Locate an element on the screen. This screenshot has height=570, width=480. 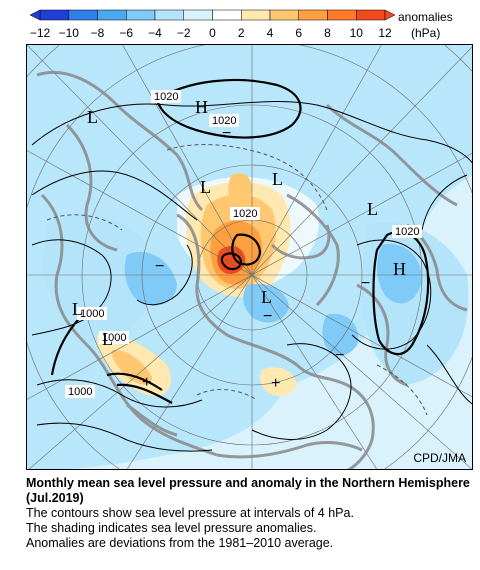
colorbar-tick-label: −6 is located at coordinates (126, 33).